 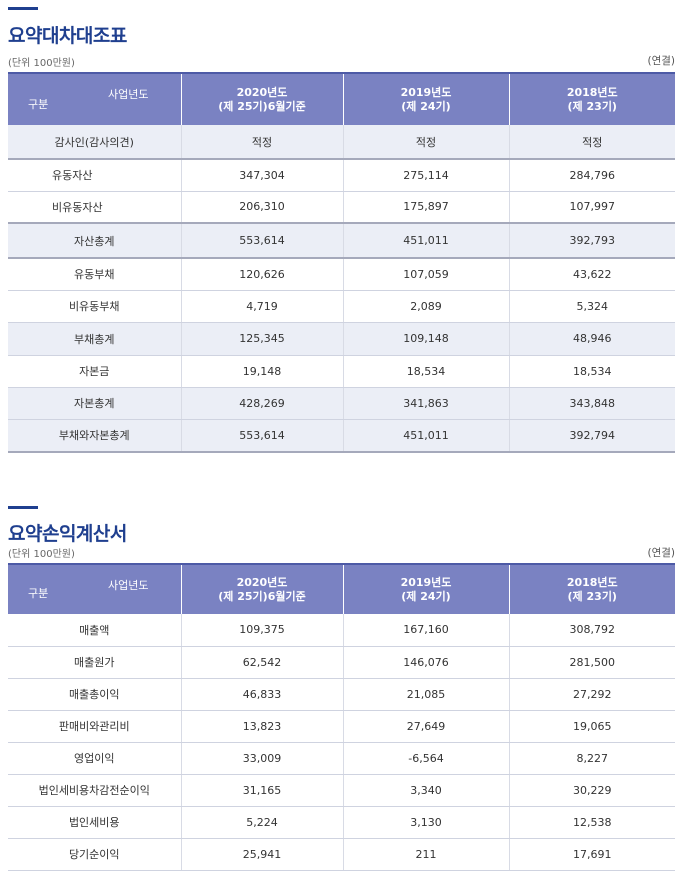 What do you see at coordinates (262, 274) in the screenshot?
I see `cell-2020: 120,626` at bounding box center [262, 274].